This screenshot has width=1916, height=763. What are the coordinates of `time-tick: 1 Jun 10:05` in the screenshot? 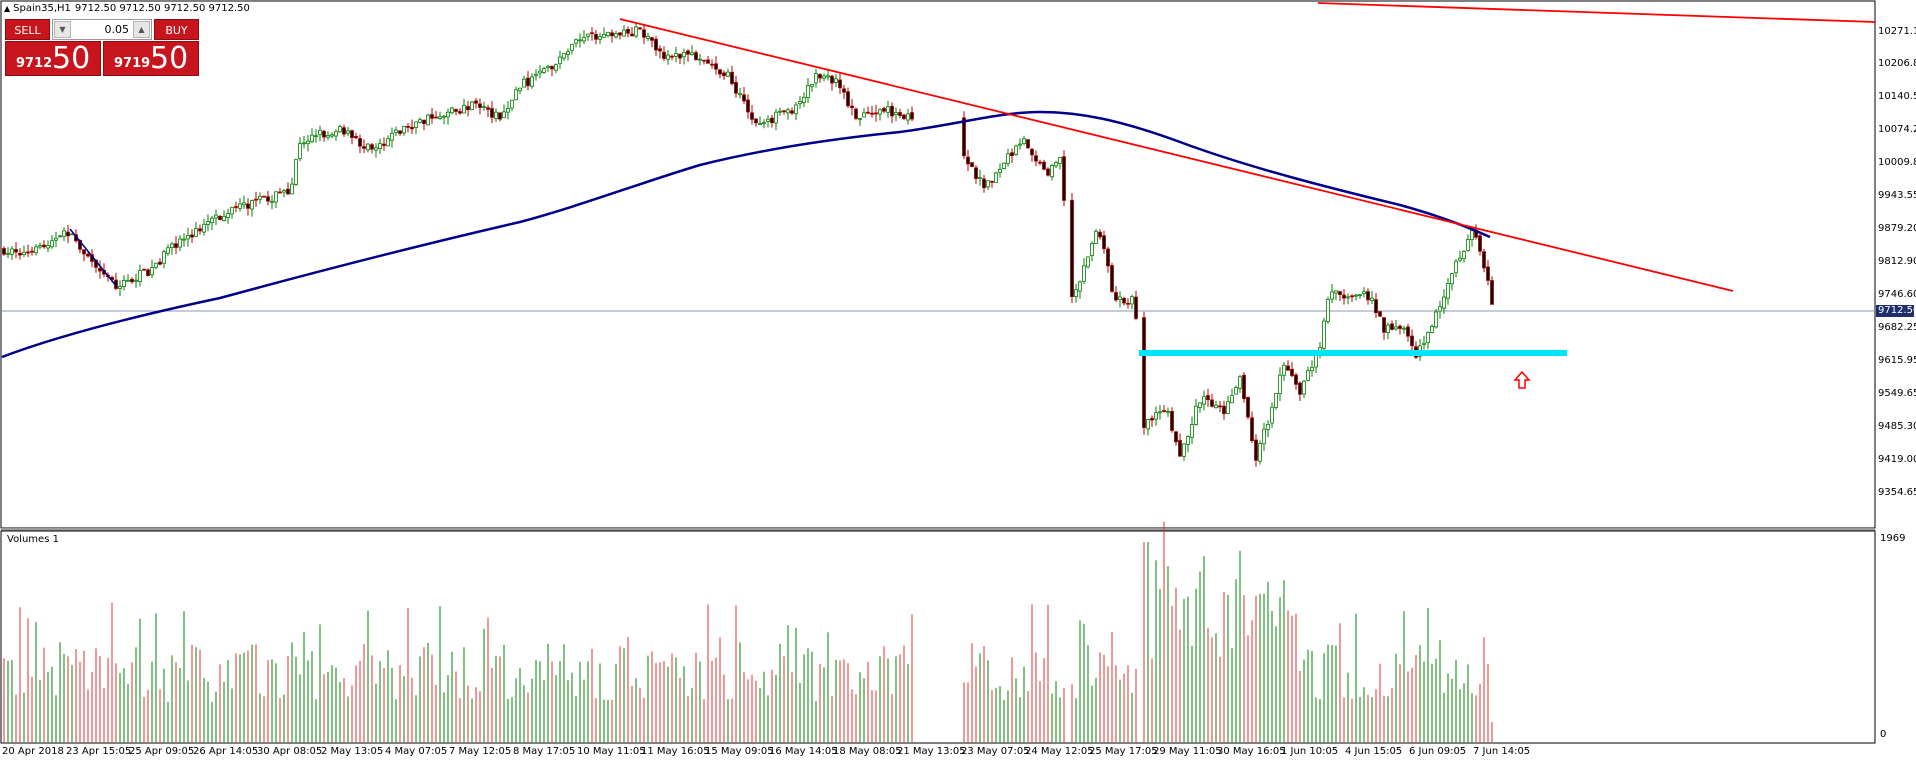 It's located at (1310, 751).